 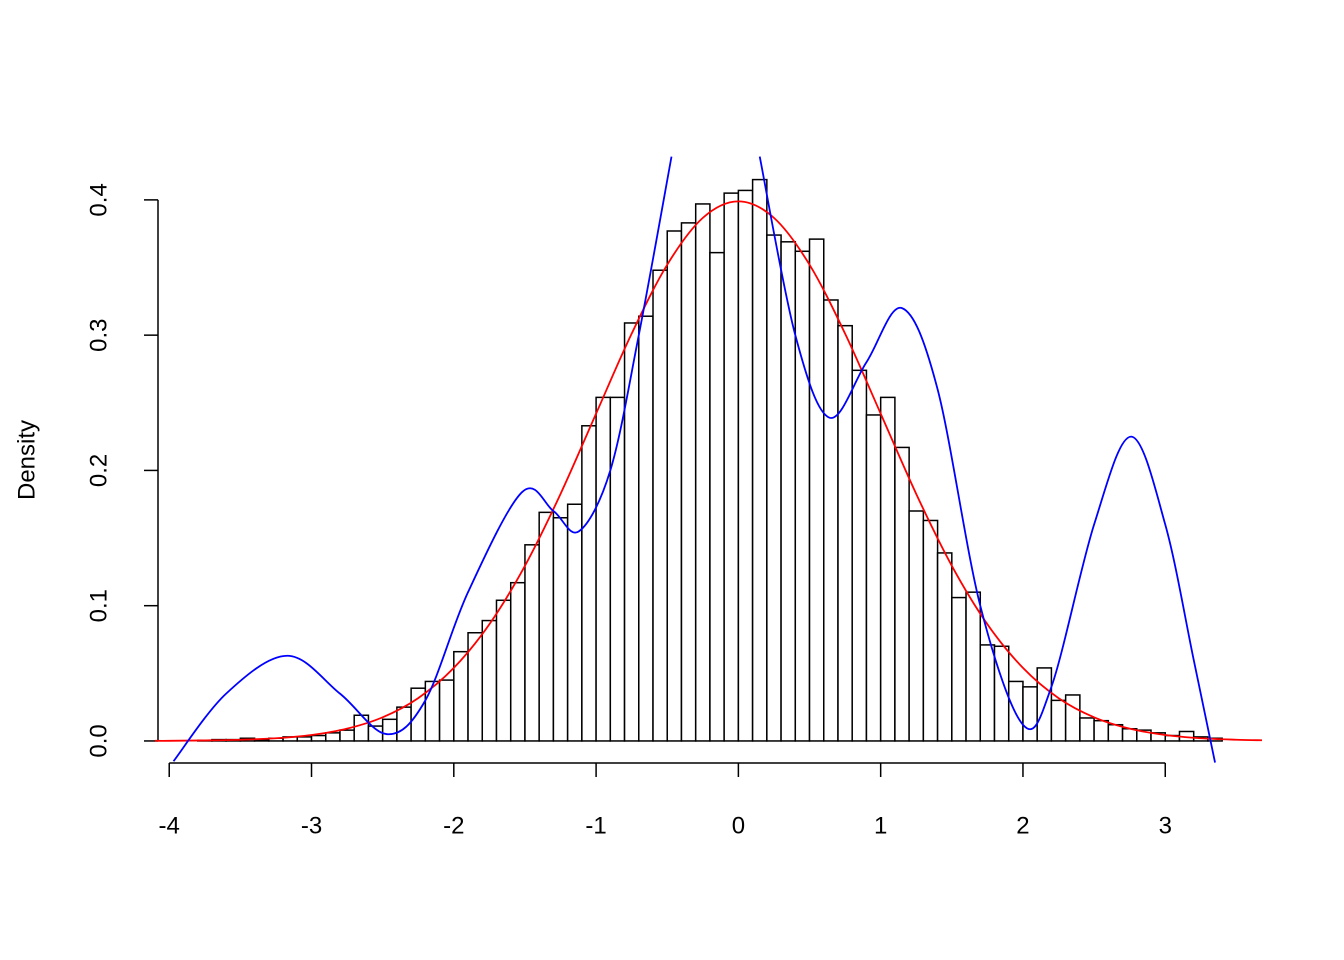 I want to click on y-tick-label: 0.0, so click(x=98, y=740).